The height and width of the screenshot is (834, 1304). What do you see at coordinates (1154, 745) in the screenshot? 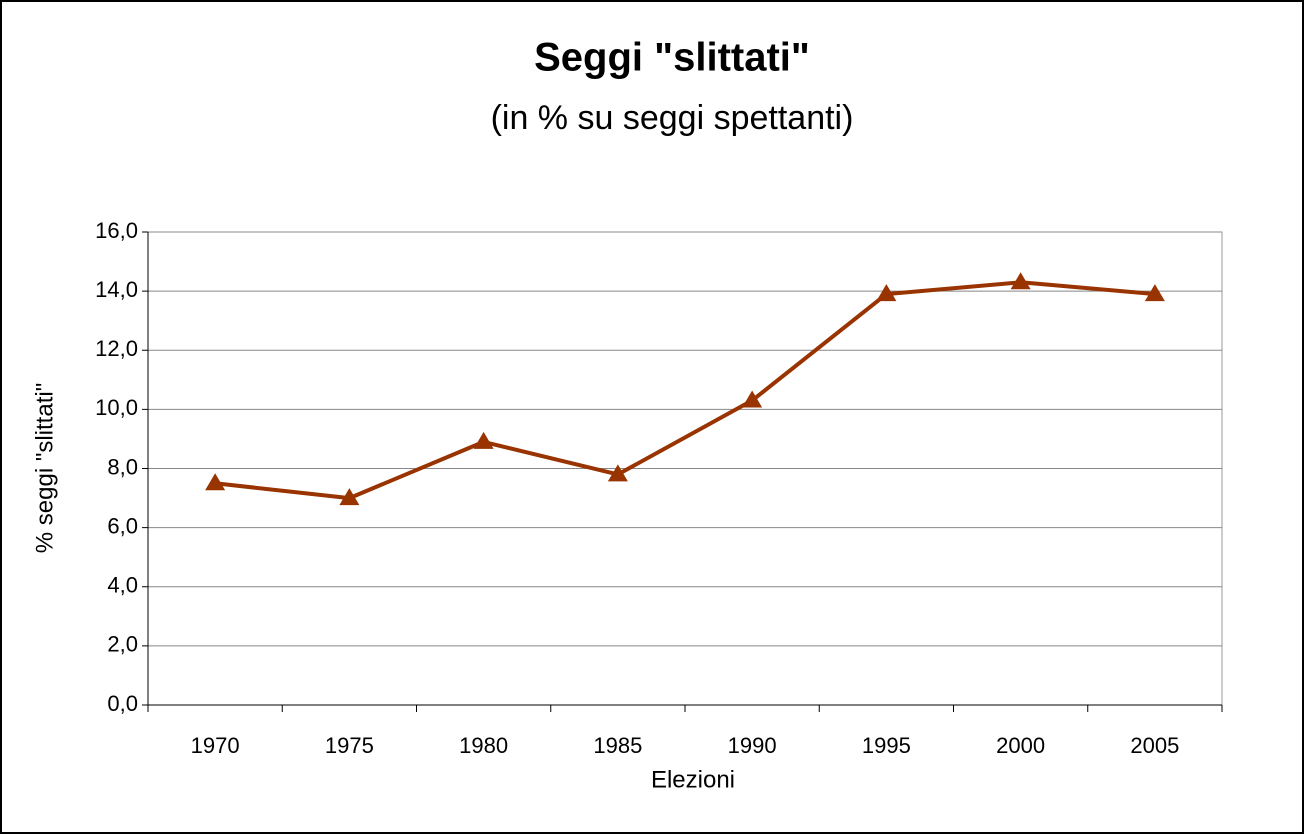
I see `x-tick-label: 2005` at bounding box center [1154, 745].